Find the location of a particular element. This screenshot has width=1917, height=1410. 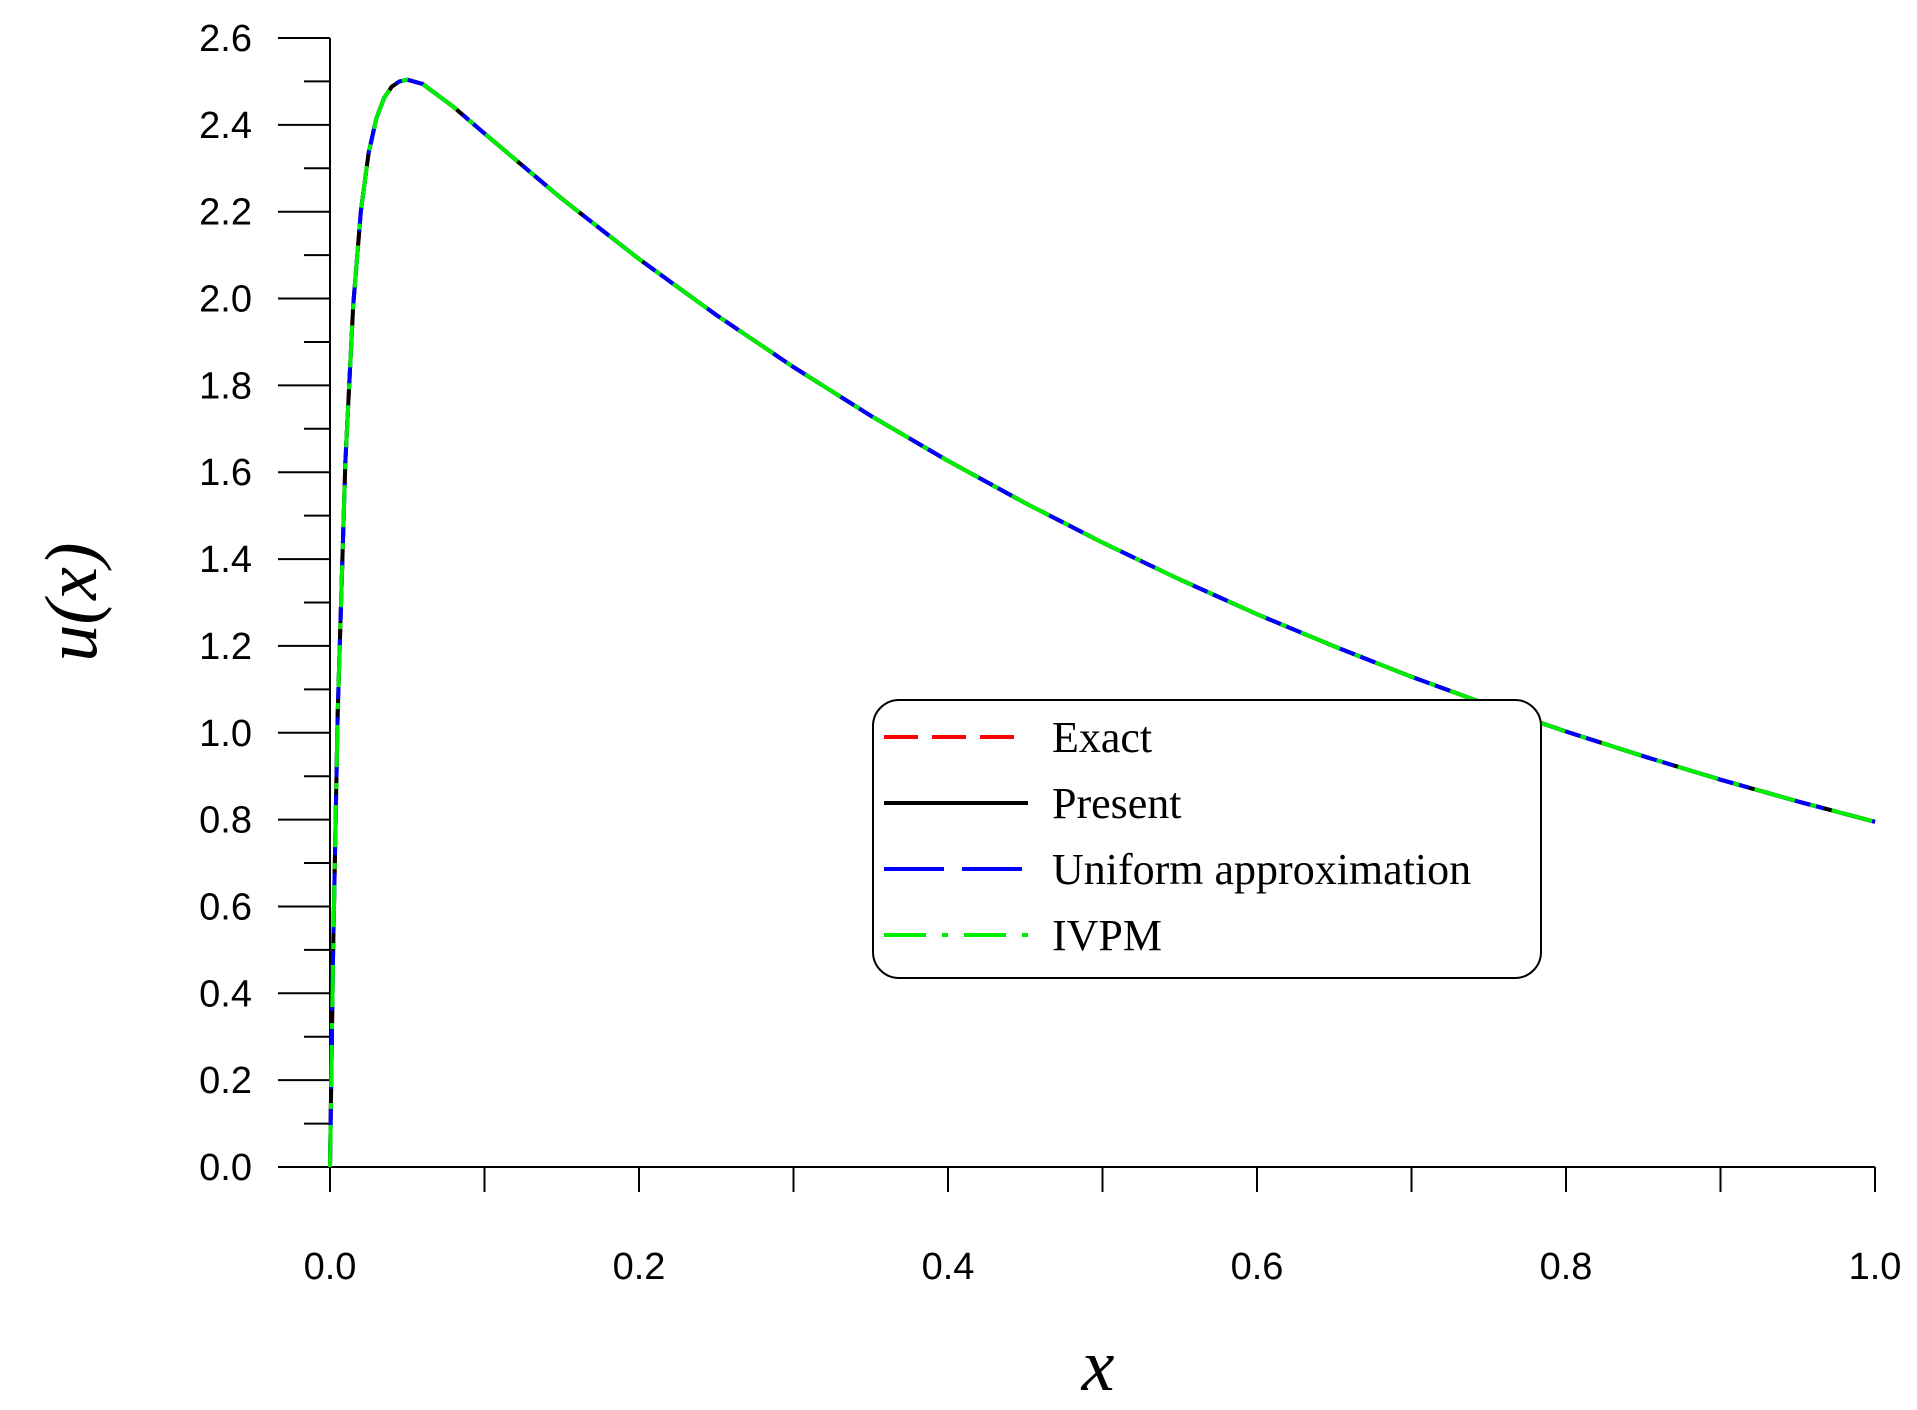

y-tick-label: 0.4 is located at coordinates (225, 994).